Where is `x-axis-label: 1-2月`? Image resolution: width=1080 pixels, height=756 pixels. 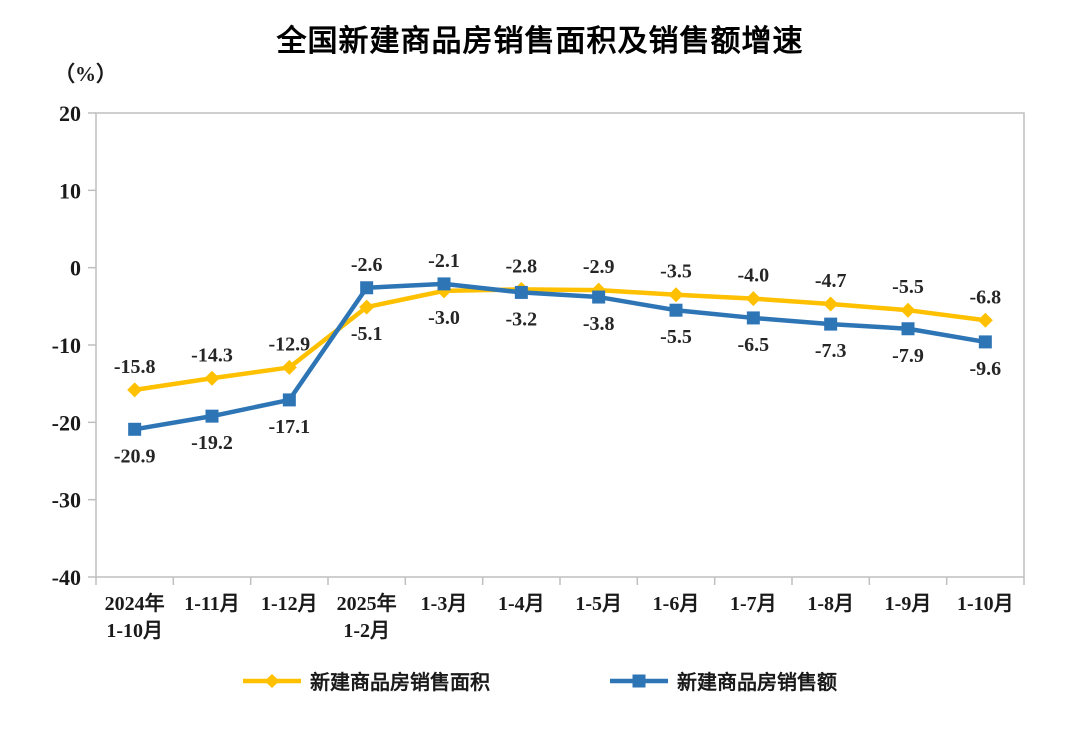
x-axis-label: 1-2月 is located at coordinates (366, 631).